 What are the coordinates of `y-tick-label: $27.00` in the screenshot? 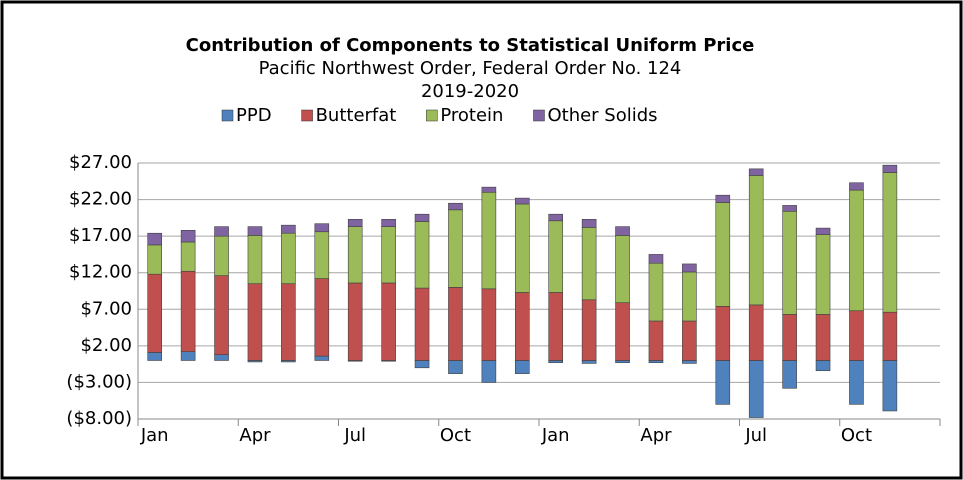 It's located at (100, 162).